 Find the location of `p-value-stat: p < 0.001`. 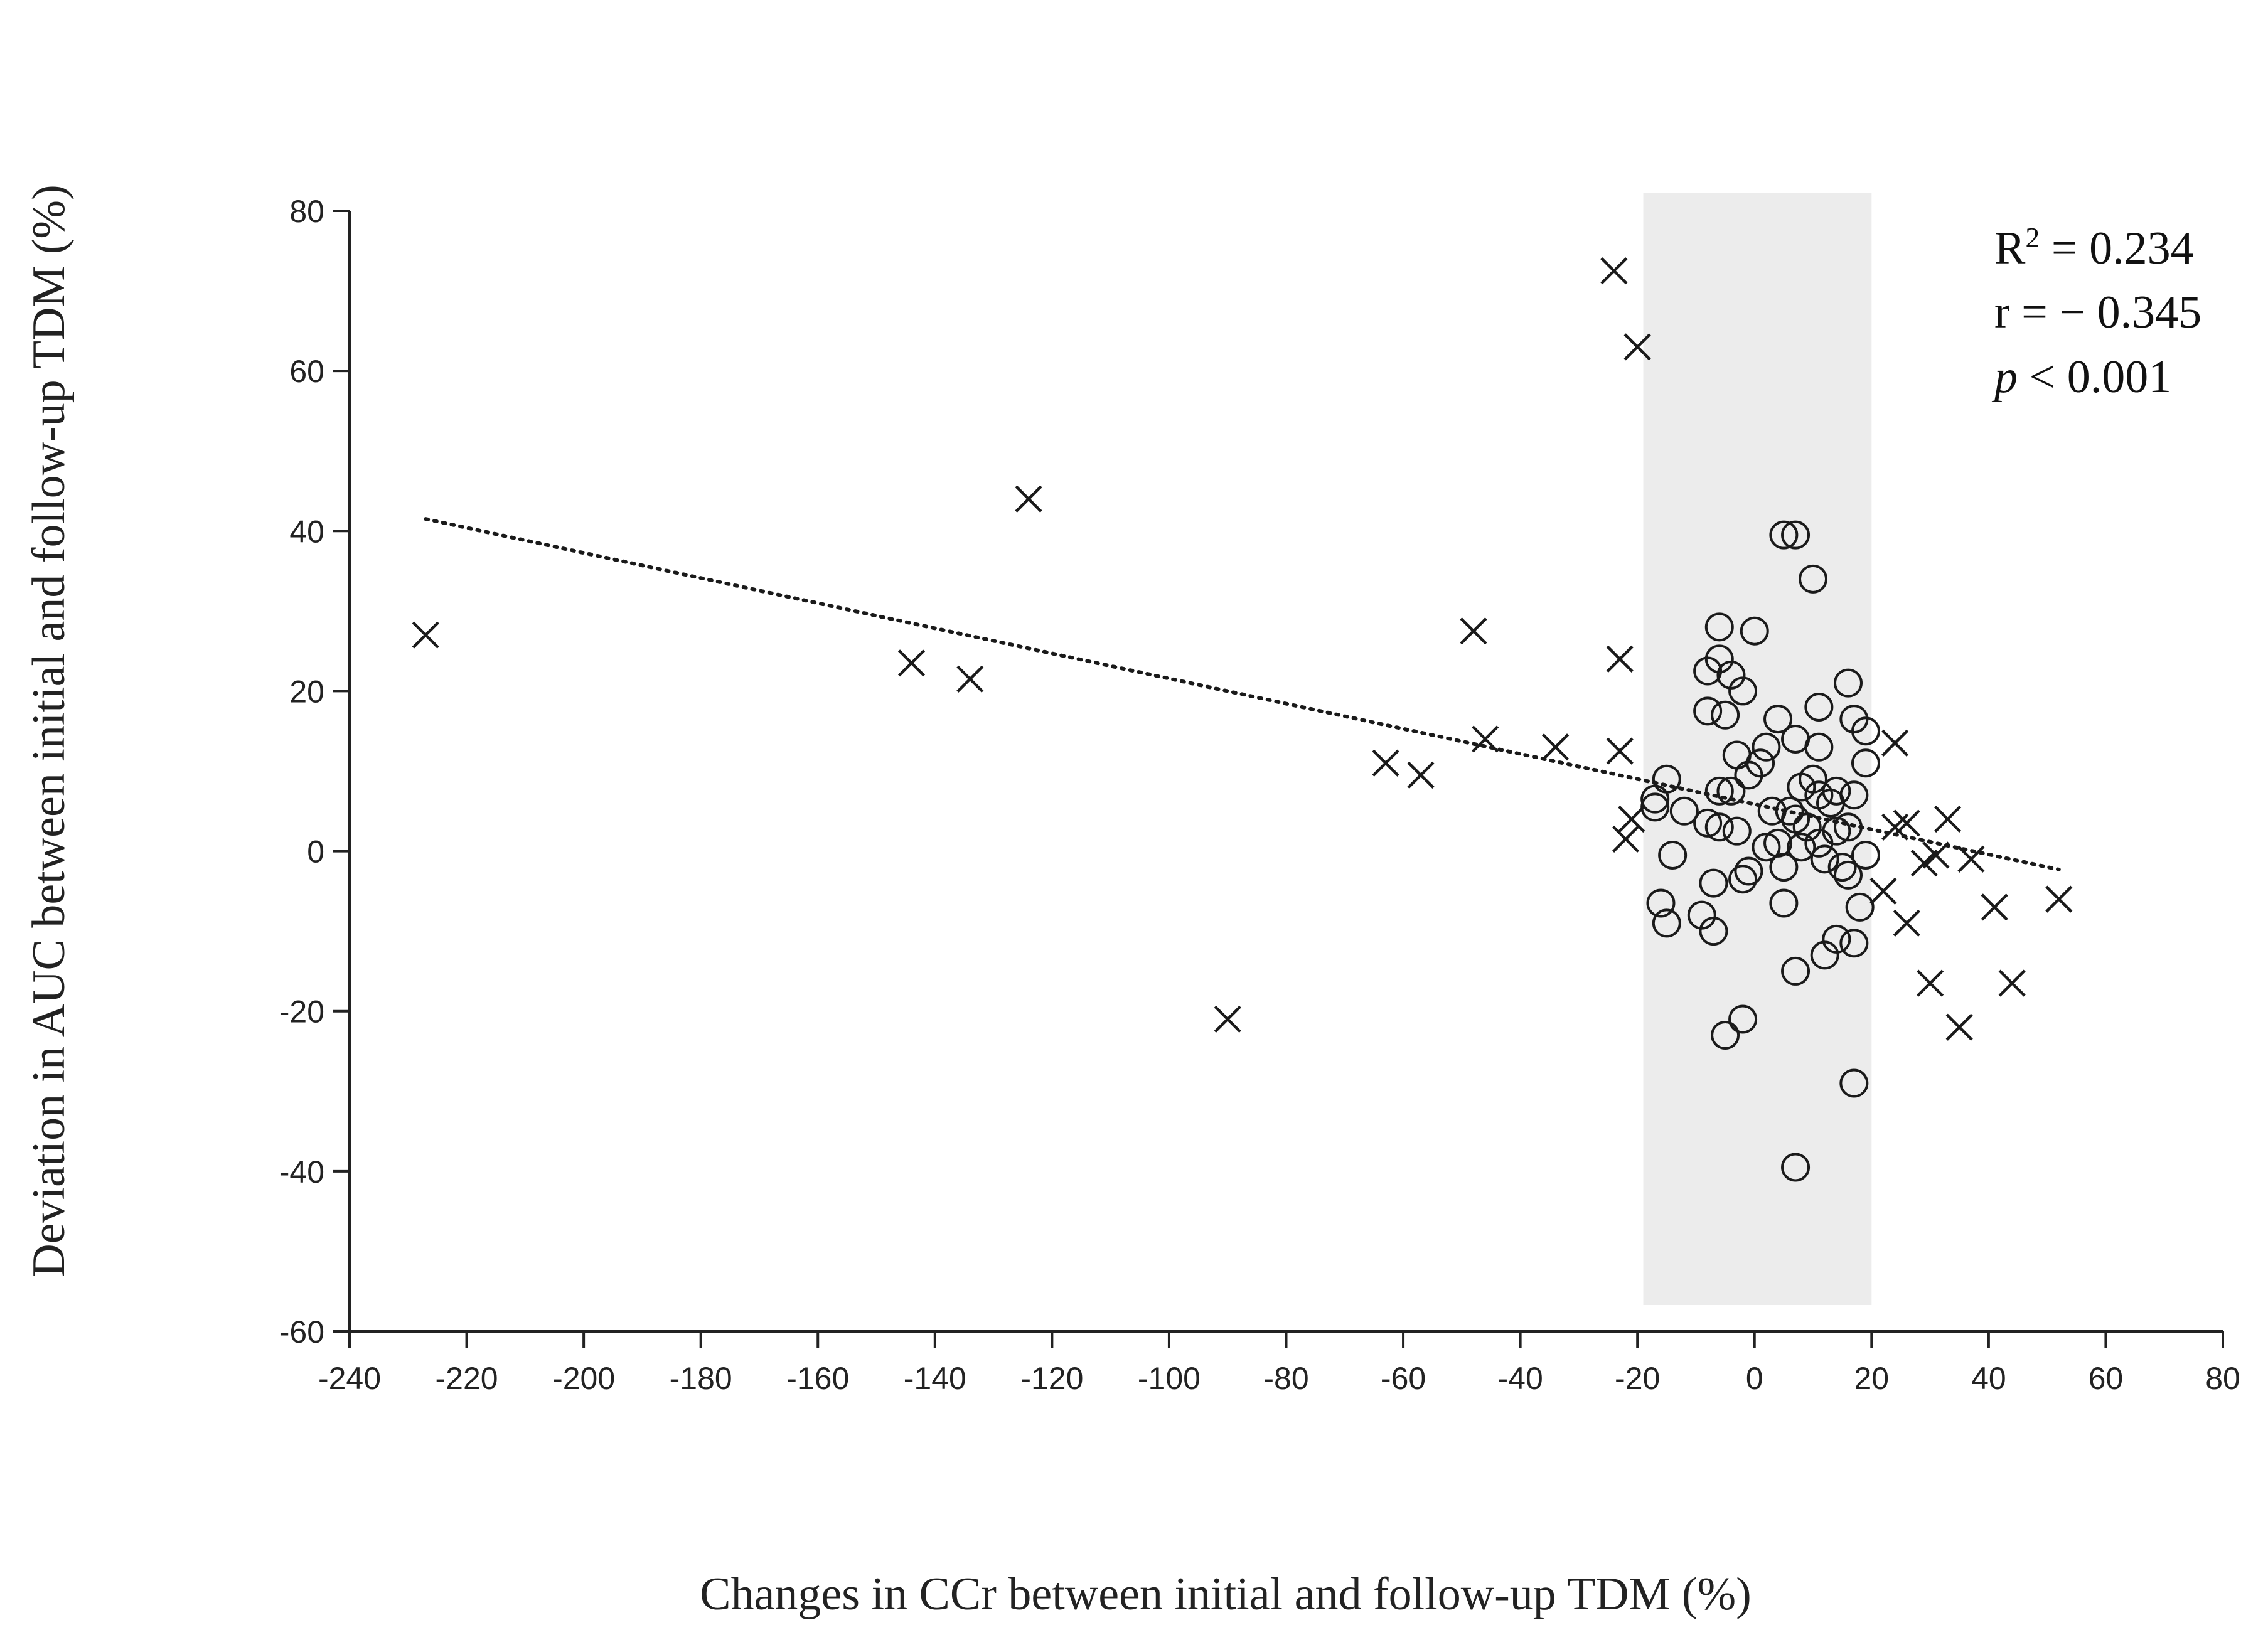

p-value-stat: p < 0.001 is located at coordinates (2081, 377).